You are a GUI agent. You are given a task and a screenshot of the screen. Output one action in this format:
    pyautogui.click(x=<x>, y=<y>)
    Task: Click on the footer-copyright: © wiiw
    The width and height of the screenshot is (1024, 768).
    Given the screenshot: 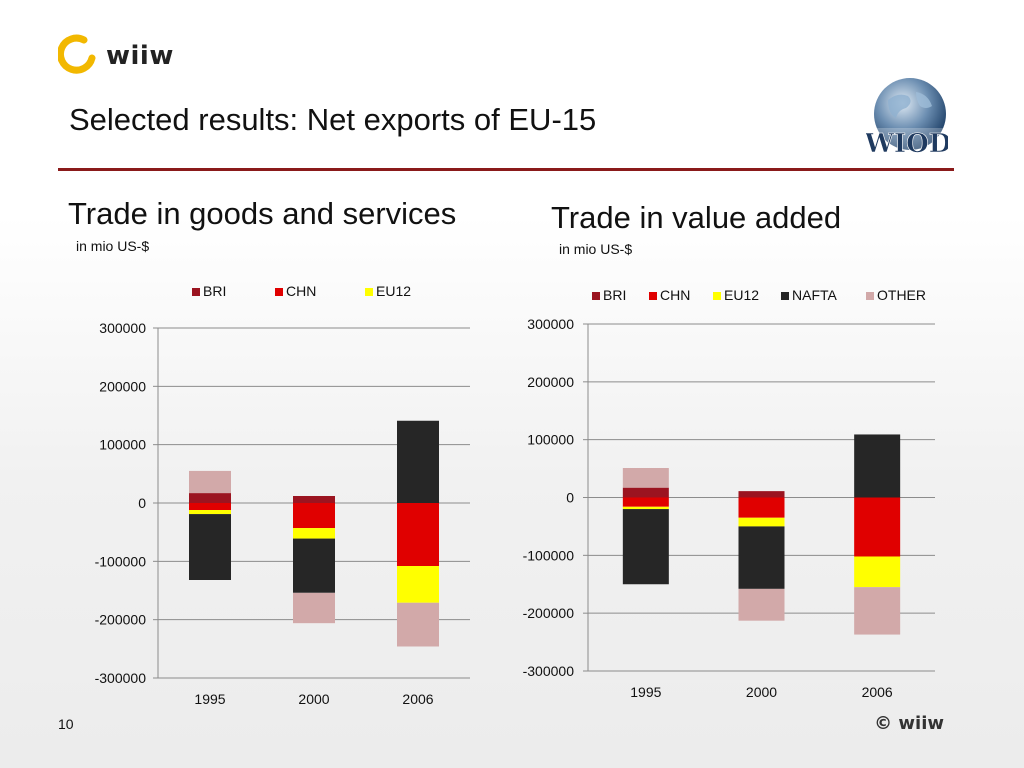 What is the action you would take?
    pyautogui.click(x=909, y=723)
    